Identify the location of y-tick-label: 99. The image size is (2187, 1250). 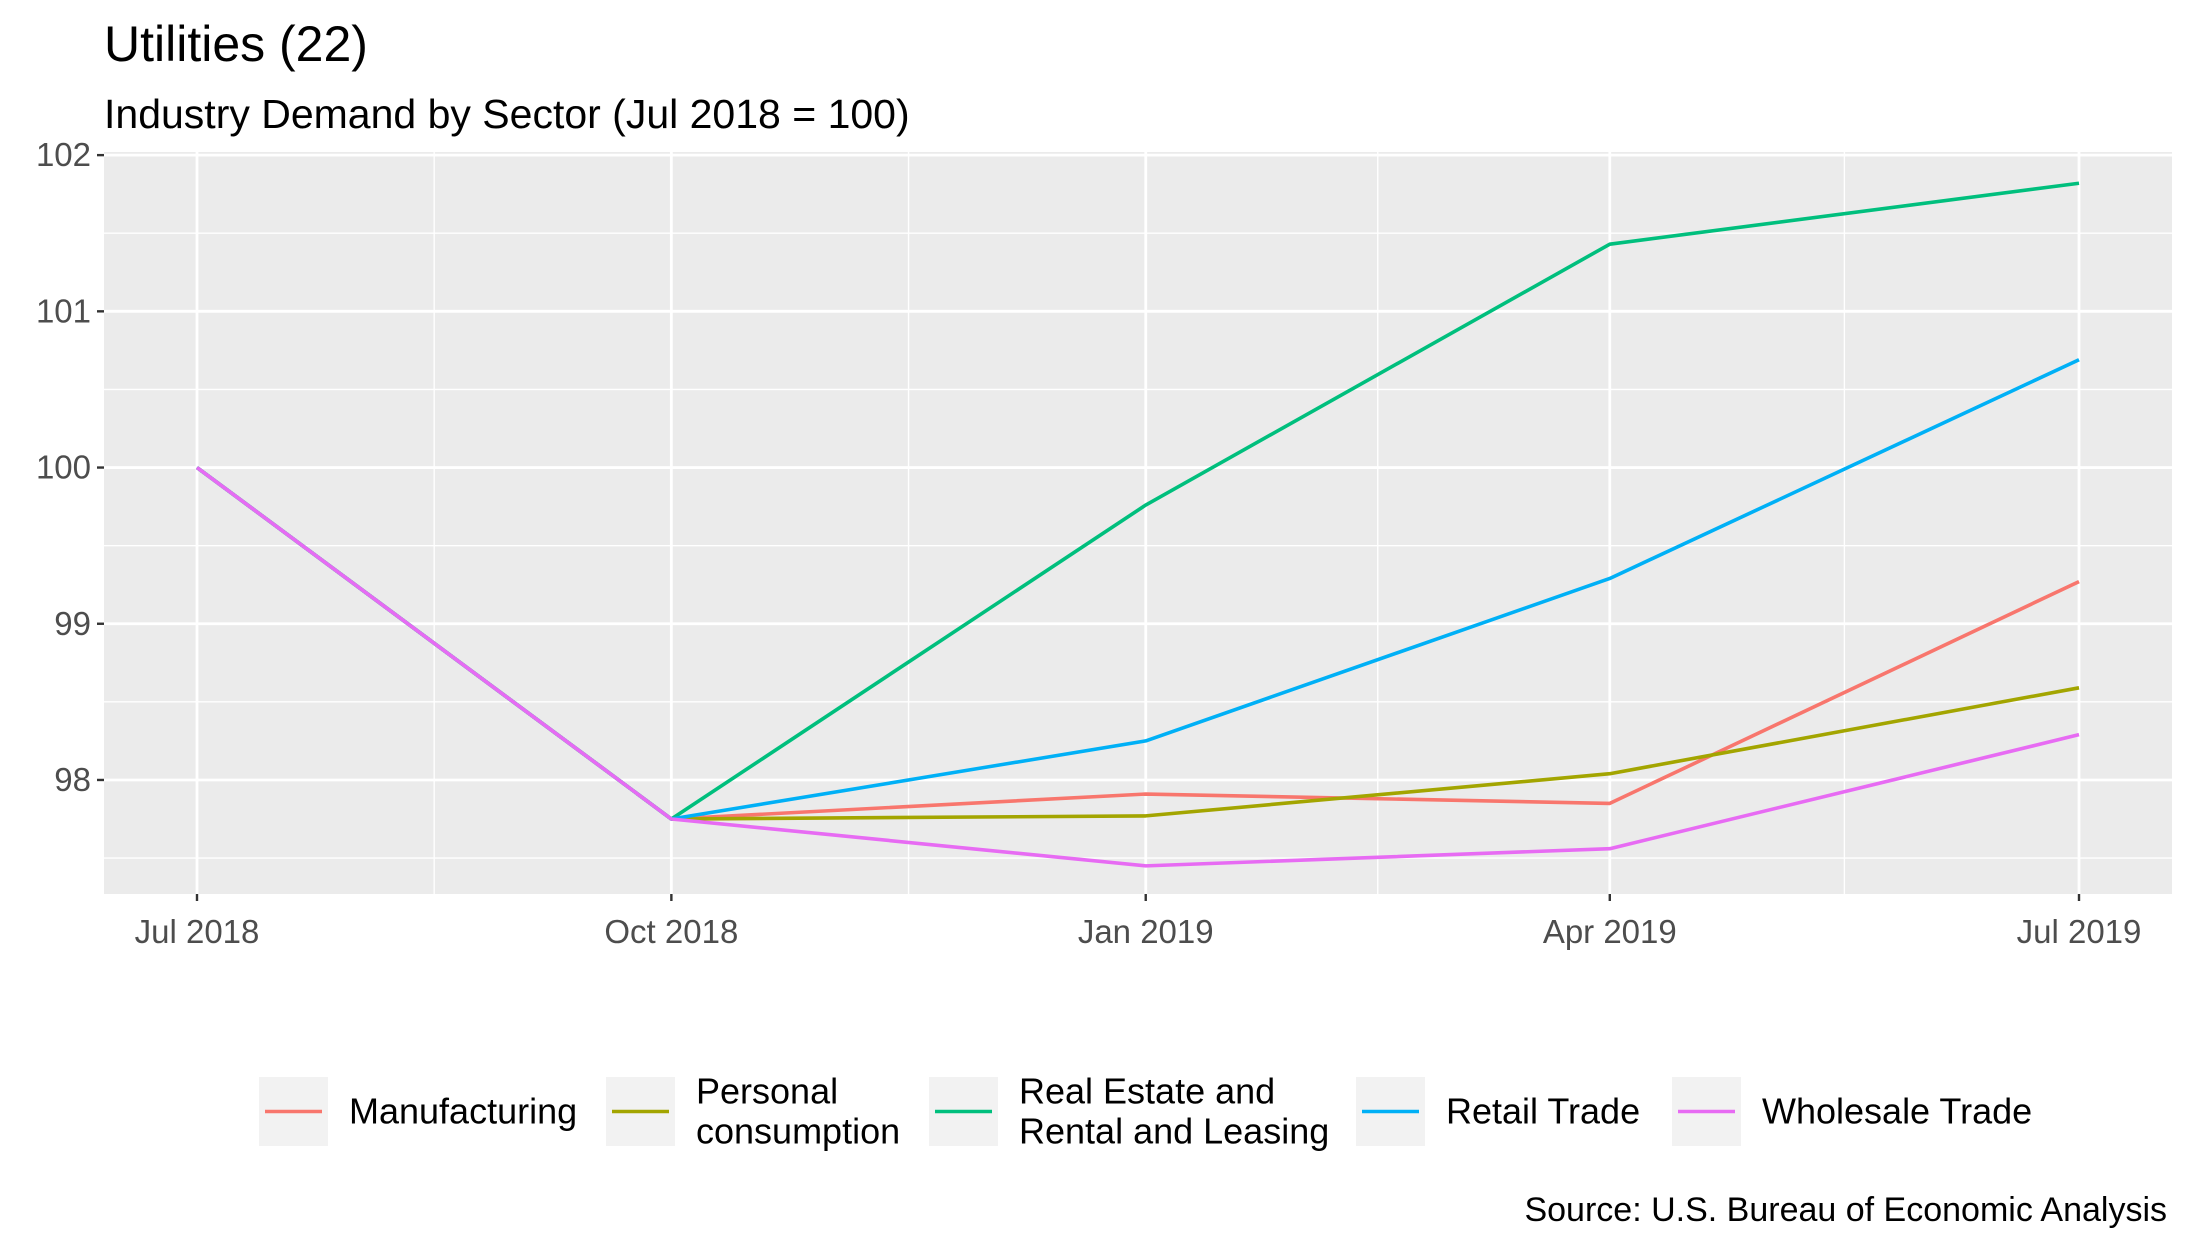
(72, 623).